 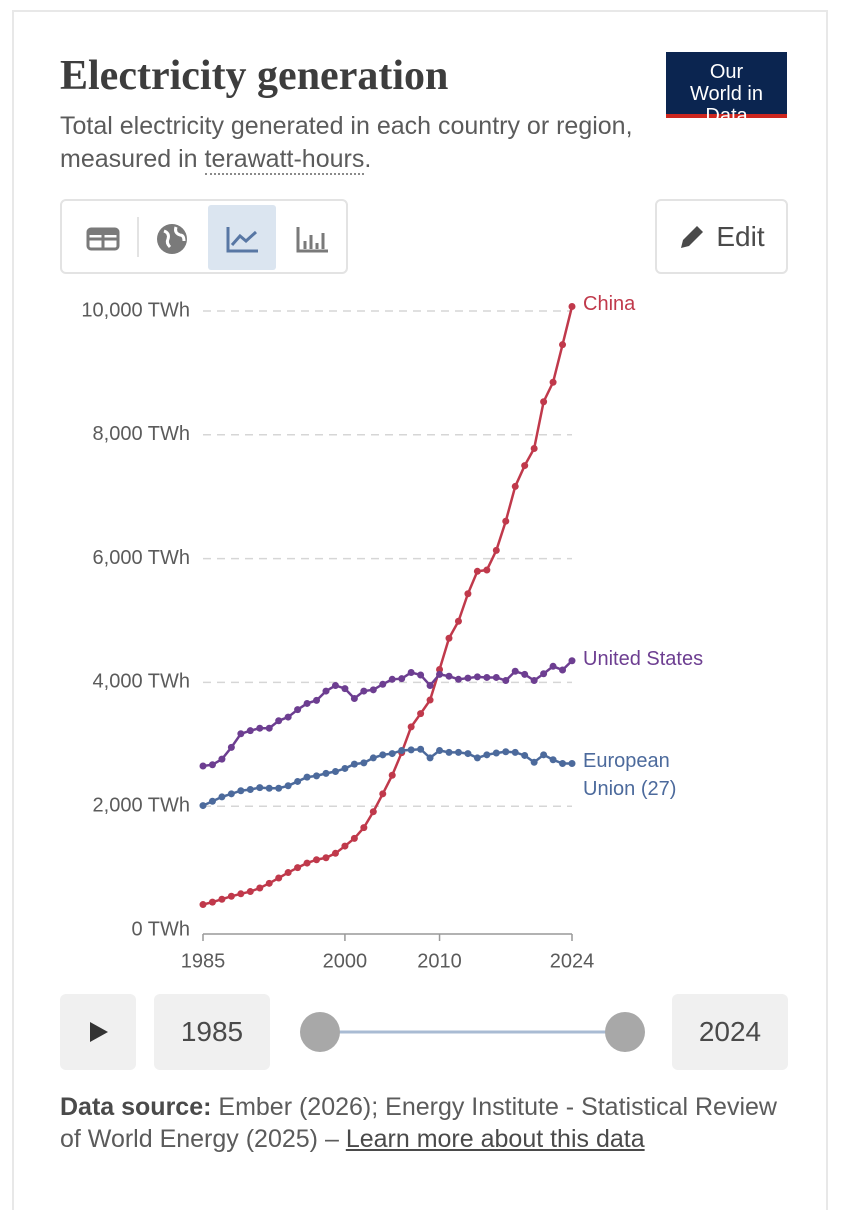 I want to click on subtitle-end: ., so click(x=368, y=159).